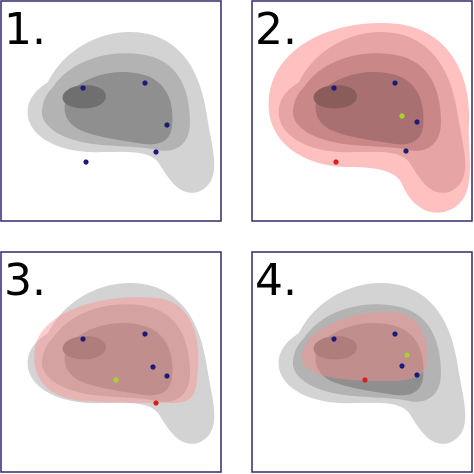  Describe the element at coordinates (276, 29) in the screenshot. I see `panel-2-number: 2.` at that location.